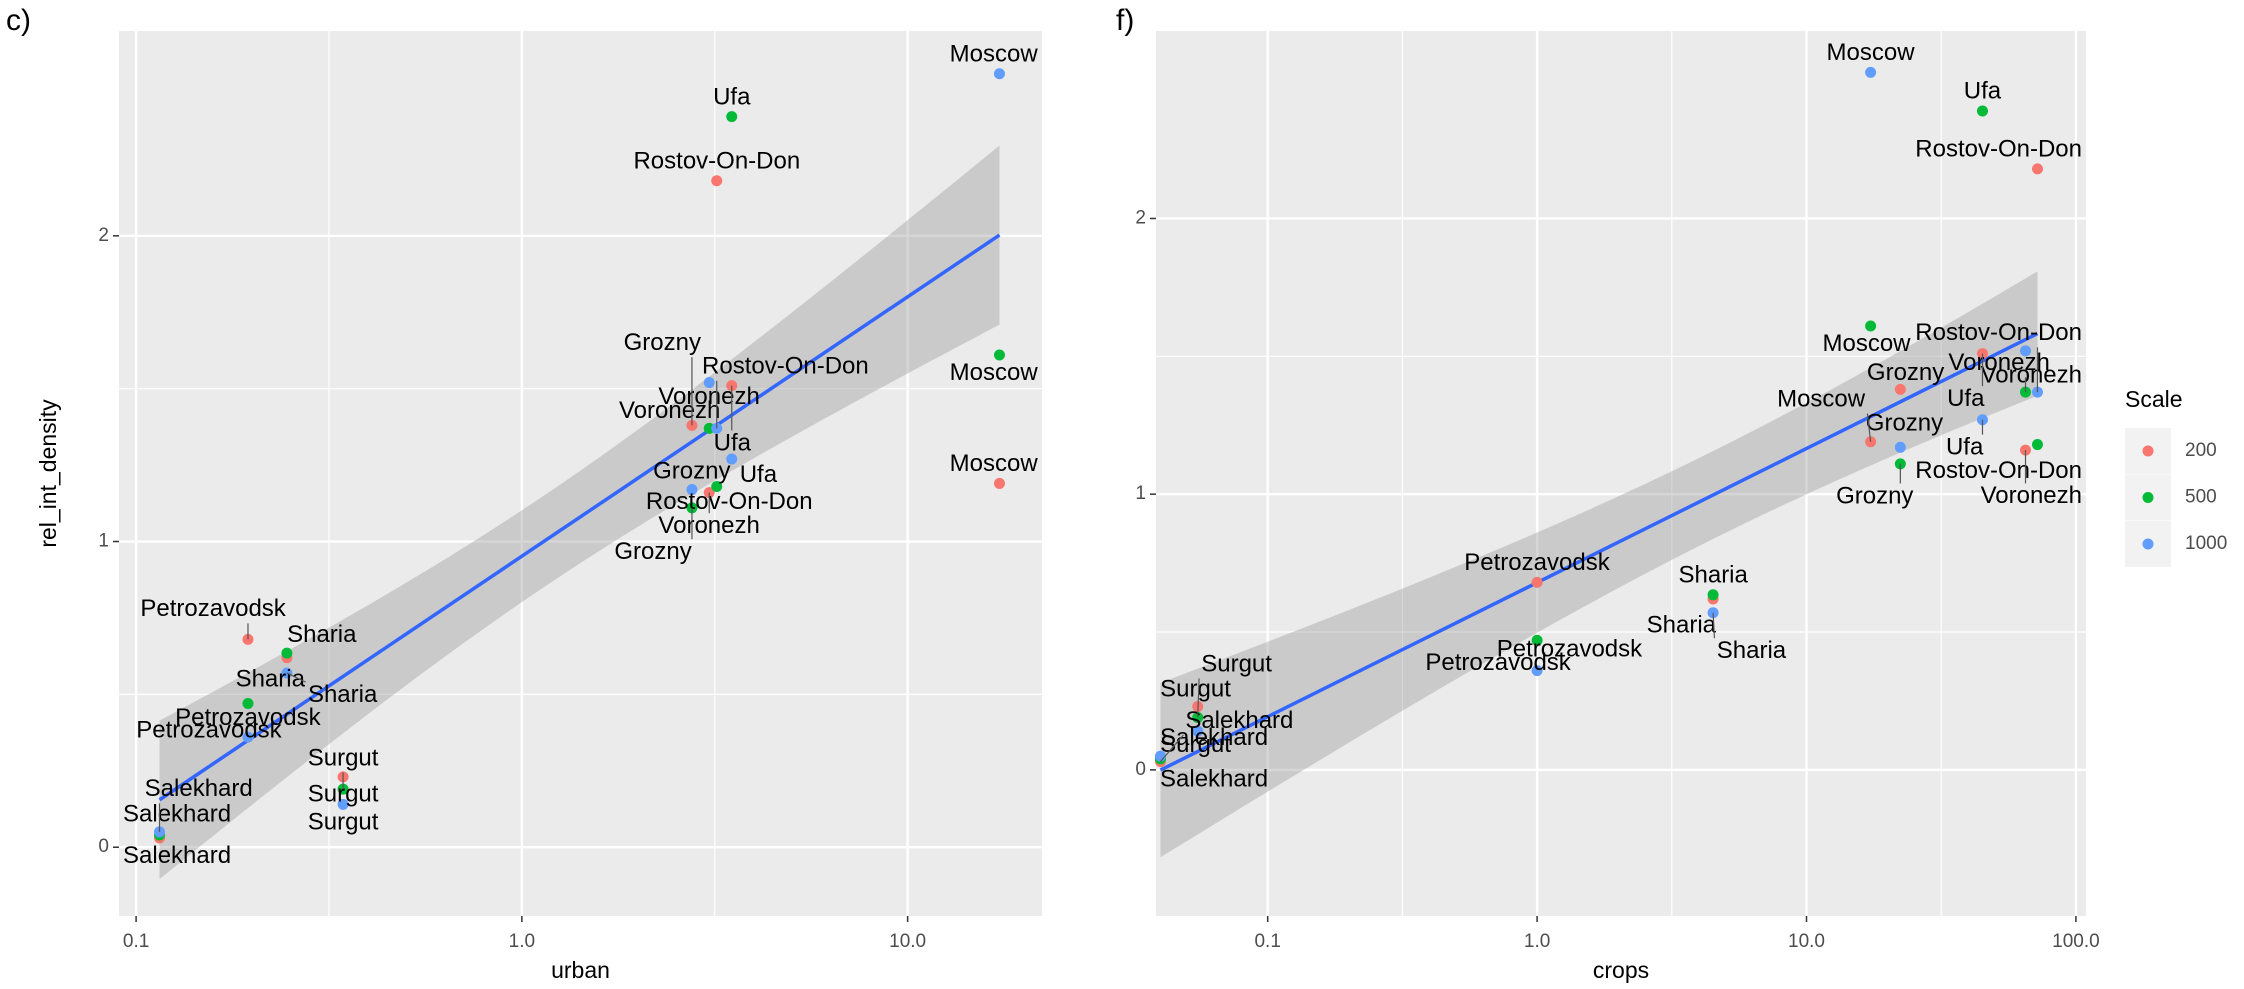 The height and width of the screenshot is (989, 2244). Describe the element at coordinates (2201, 497) in the screenshot. I see `legend-label: 500` at that location.